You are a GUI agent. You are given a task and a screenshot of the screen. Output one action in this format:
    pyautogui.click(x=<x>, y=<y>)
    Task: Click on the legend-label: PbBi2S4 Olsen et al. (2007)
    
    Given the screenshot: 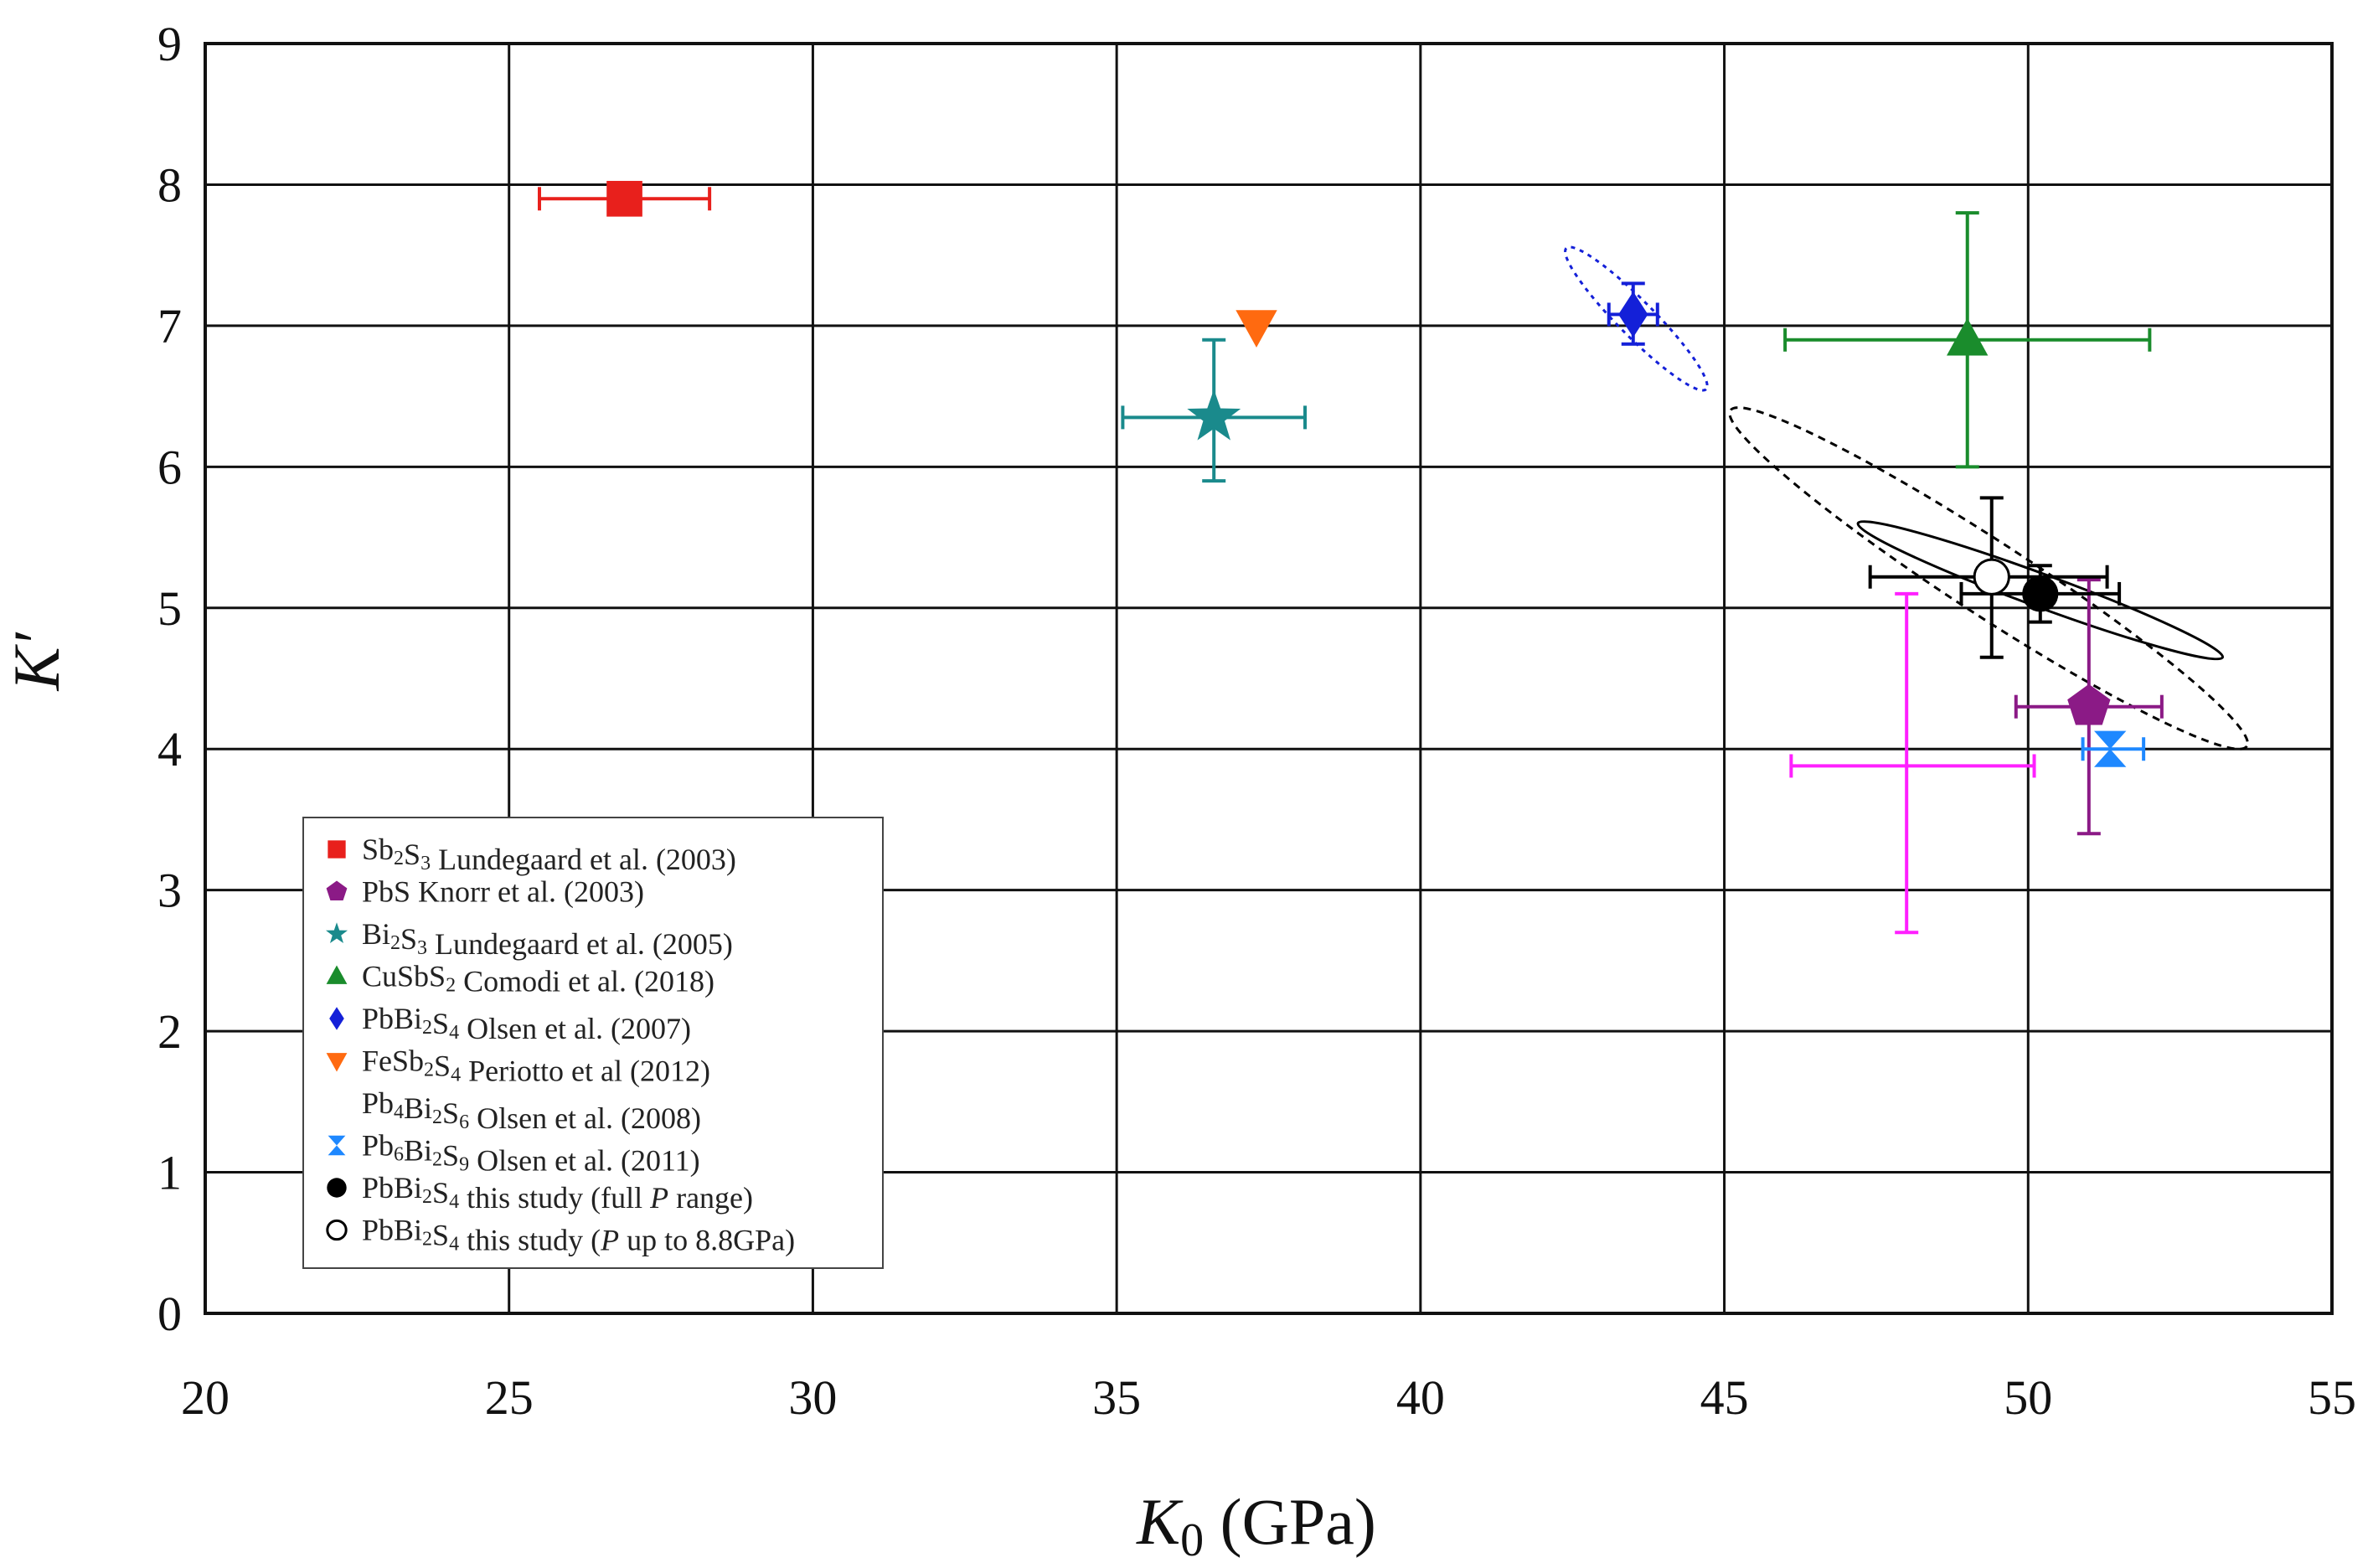 What is the action you would take?
    pyautogui.click(x=526, y=1024)
    